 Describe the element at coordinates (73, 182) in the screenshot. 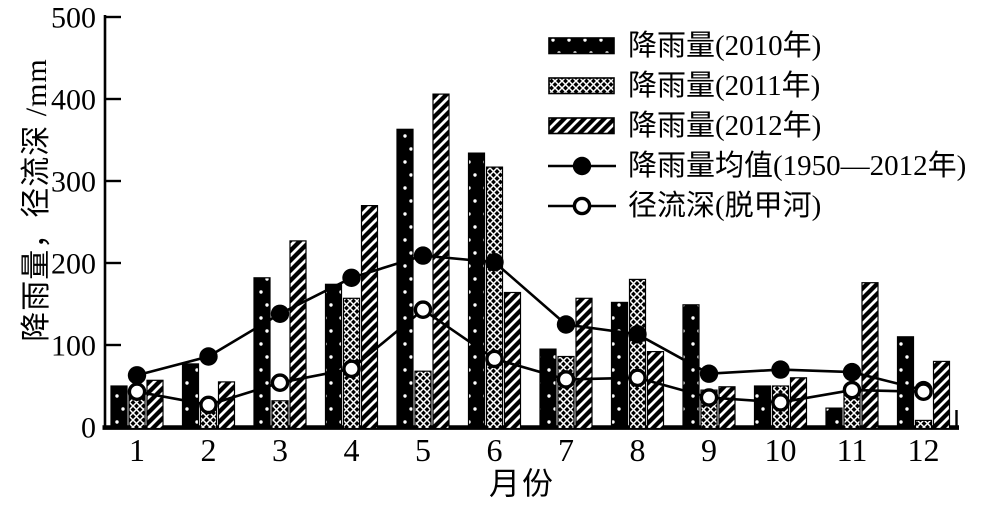

I see `y-tick-label: 300` at that location.